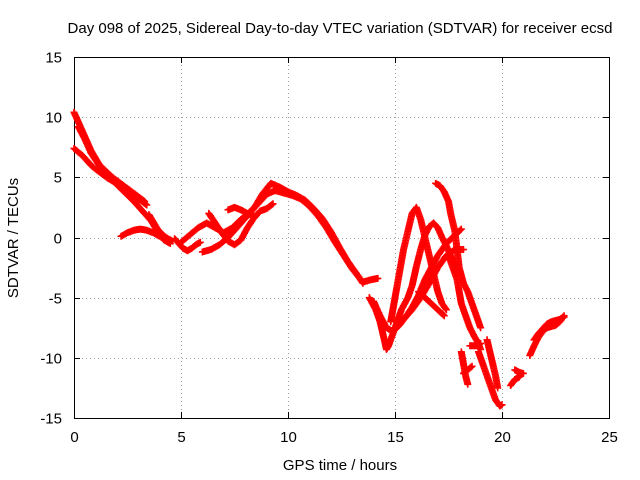  I want to click on series-track-e, so click(160, 228).